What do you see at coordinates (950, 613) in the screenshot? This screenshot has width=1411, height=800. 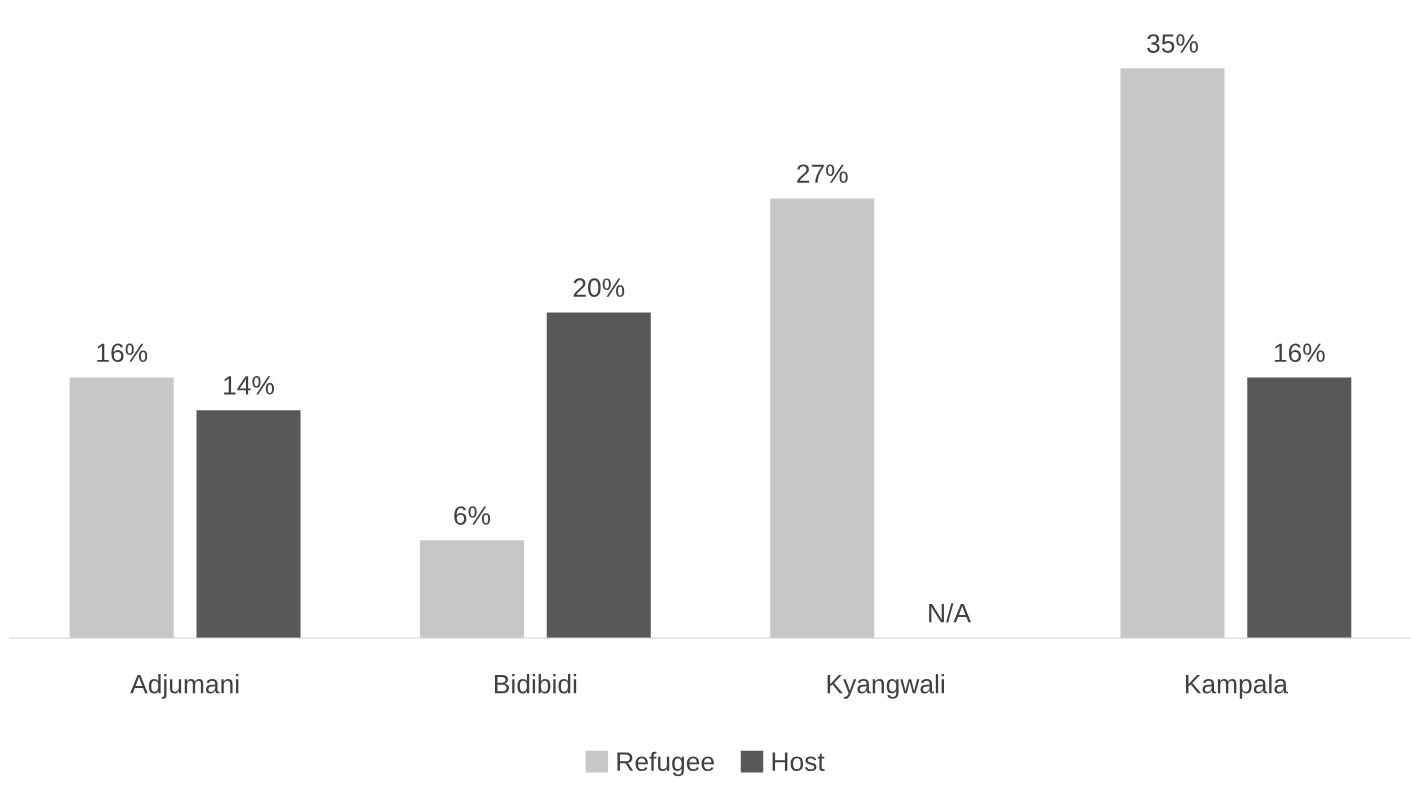 I see `text: N/A` at bounding box center [950, 613].